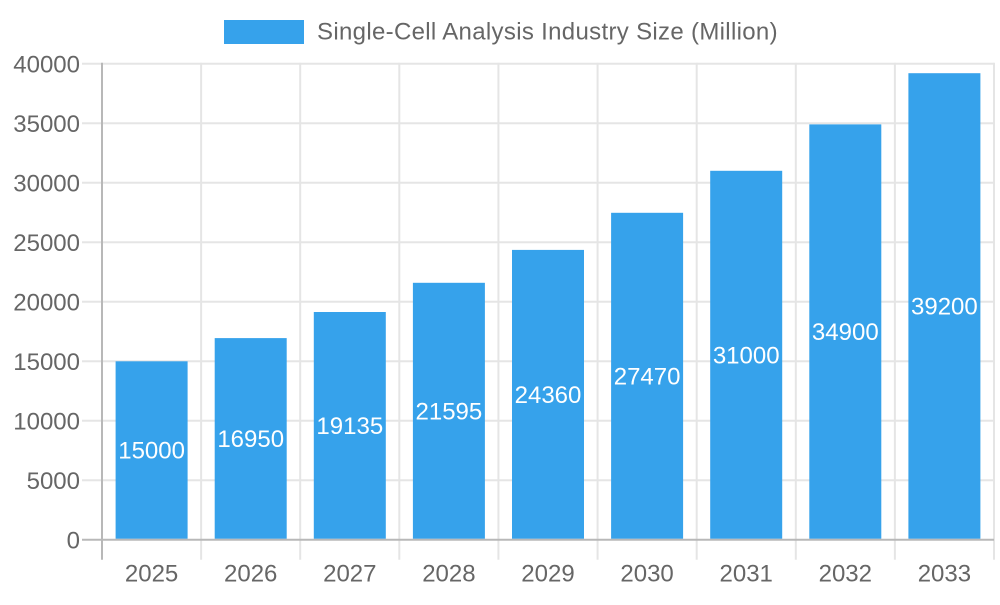 The width and height of the screenshot is (1000, 605). What do you see at coordinates (746, 355) in the screenshot?
I see `svg-text: 31000` at bounding box center [746, 355].